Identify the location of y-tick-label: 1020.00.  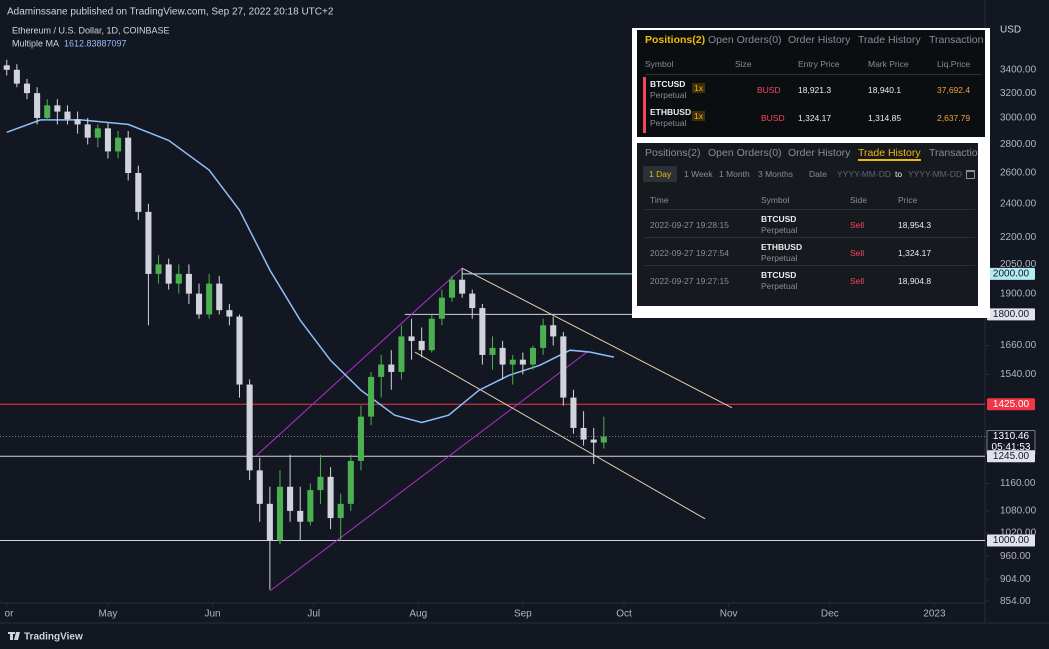
(1018, 533).